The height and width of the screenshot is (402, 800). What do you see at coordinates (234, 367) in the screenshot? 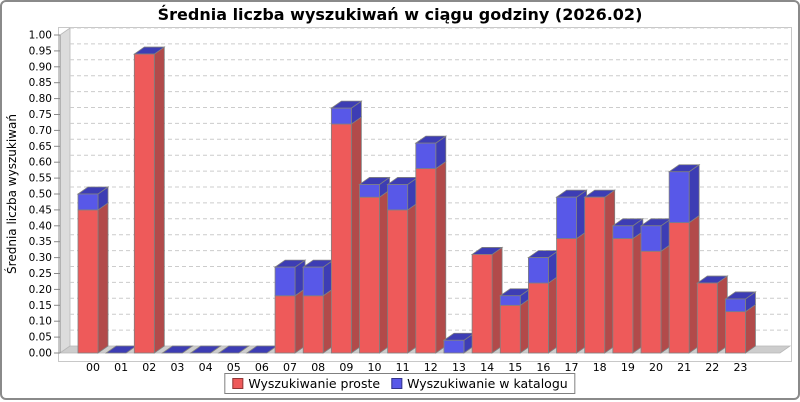
I see `x-tick-label: 05` at bounding box center [234, 367].